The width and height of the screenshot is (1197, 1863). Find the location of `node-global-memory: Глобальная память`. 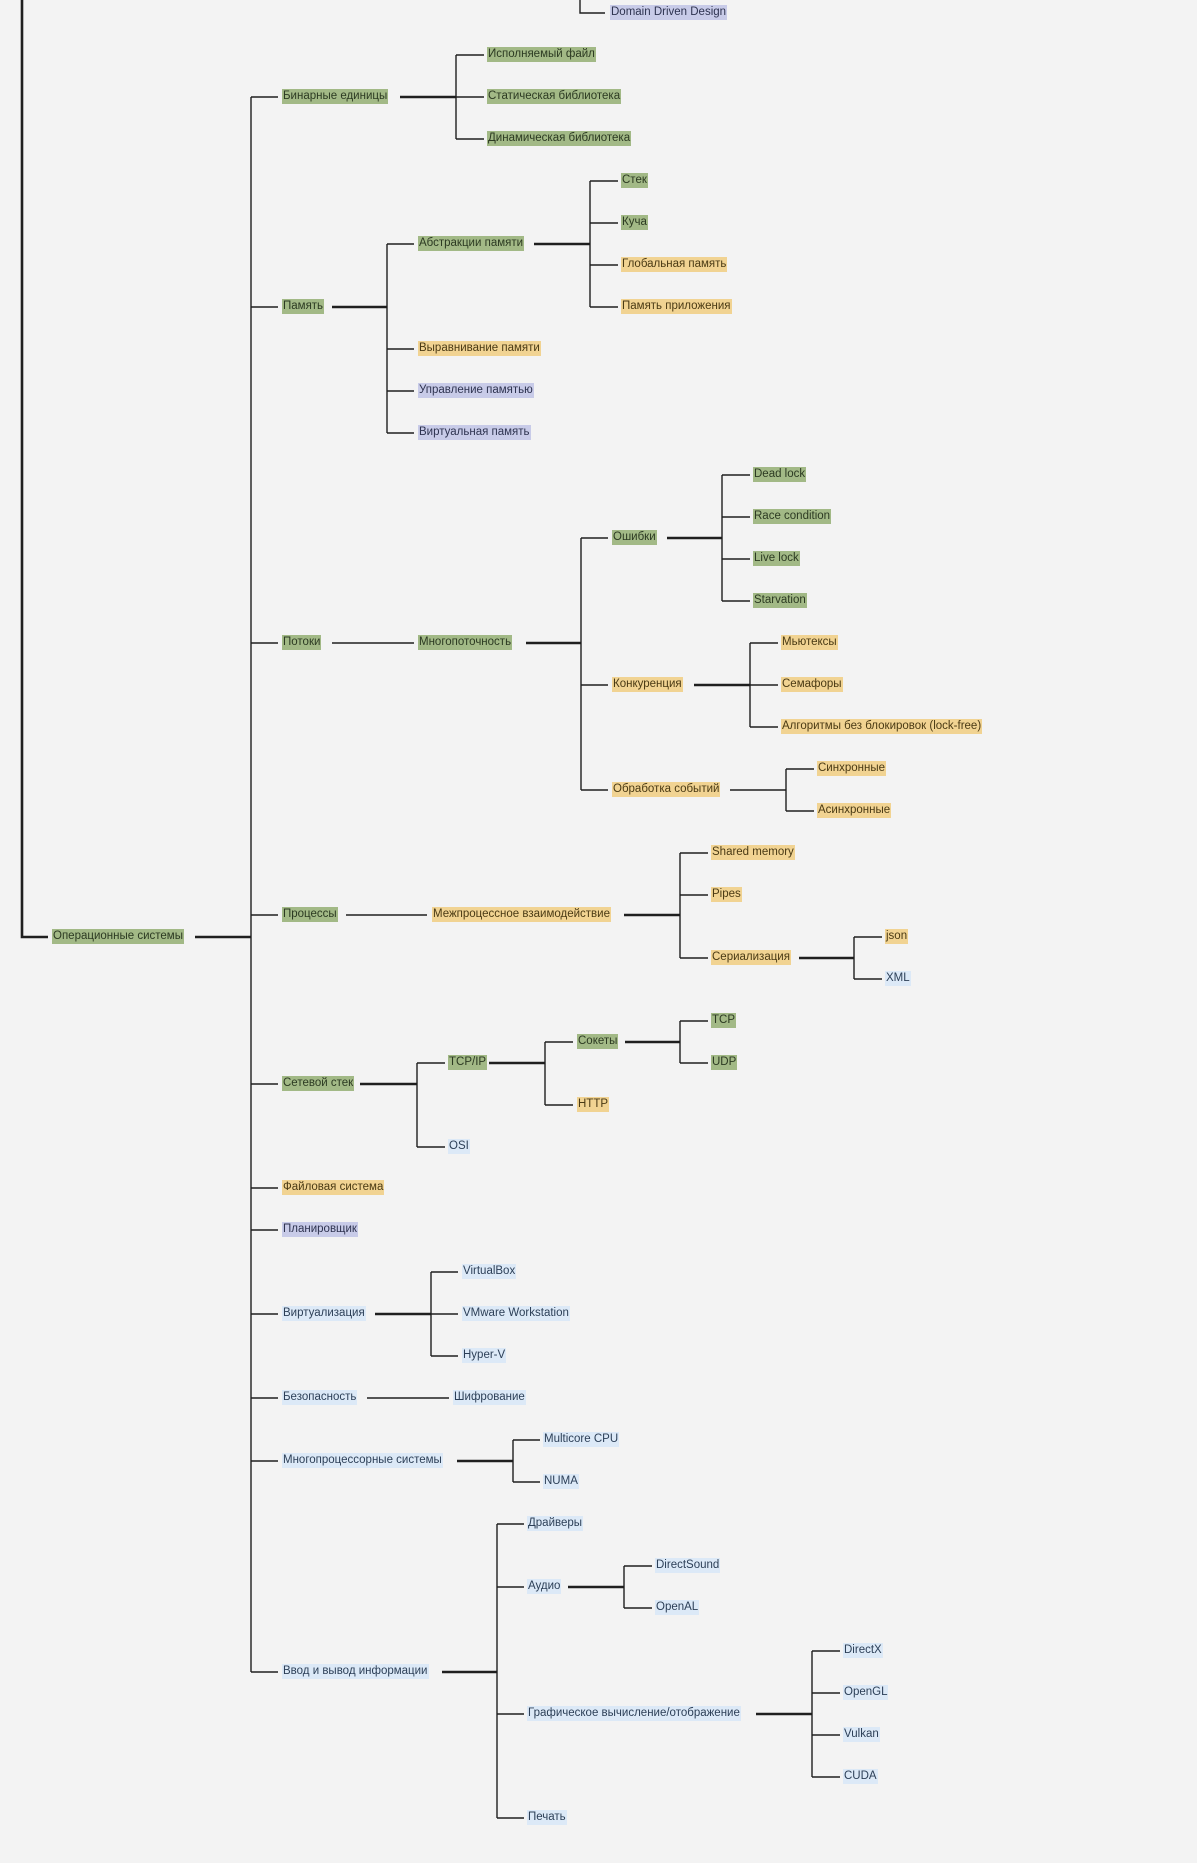

node-global-memory: Глобальная память is located at coordinates (674, 264).